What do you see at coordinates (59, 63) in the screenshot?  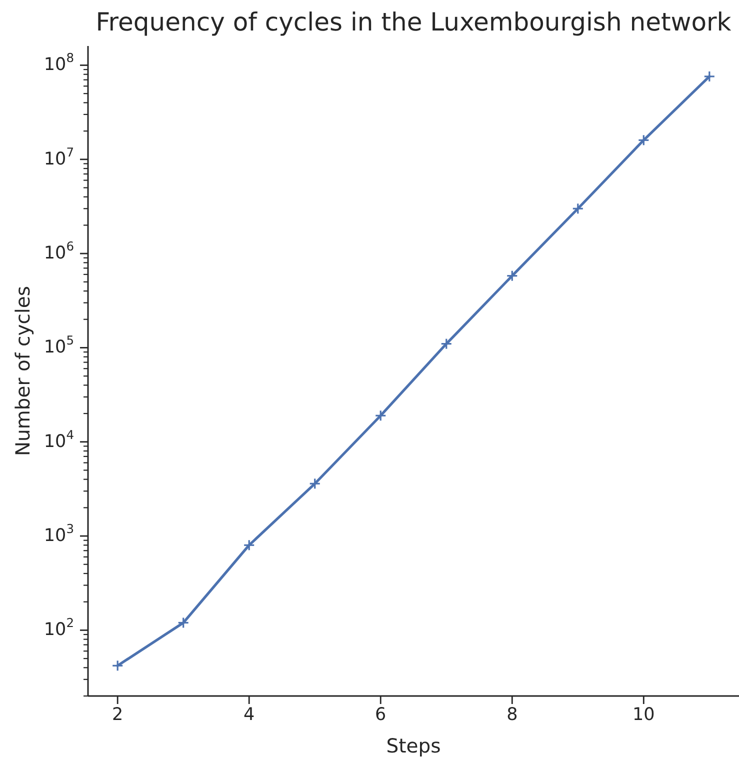 I see `y-tick-label: 10$^{8}$` at bounding box center [59, 63].